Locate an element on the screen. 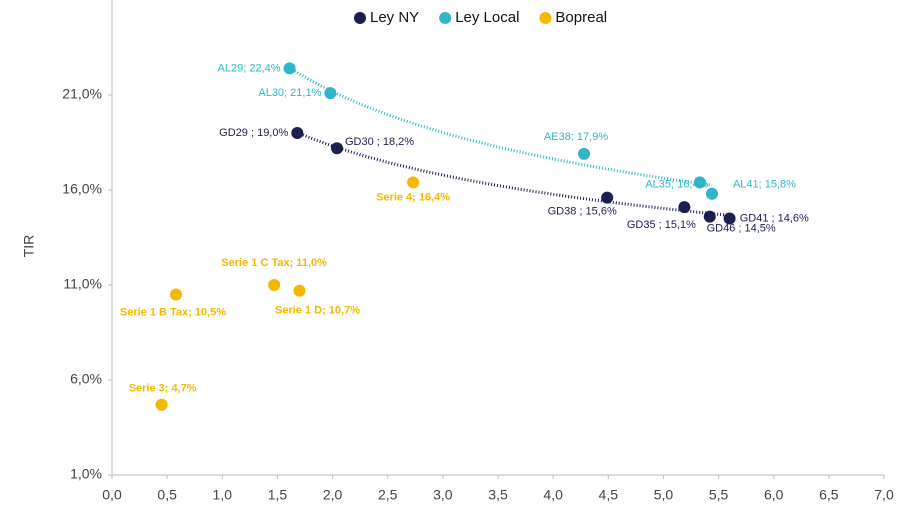 The width and height of the screenshot is (899, 517). x-tick-label: 4,0 is located at coordinates (553, 495).